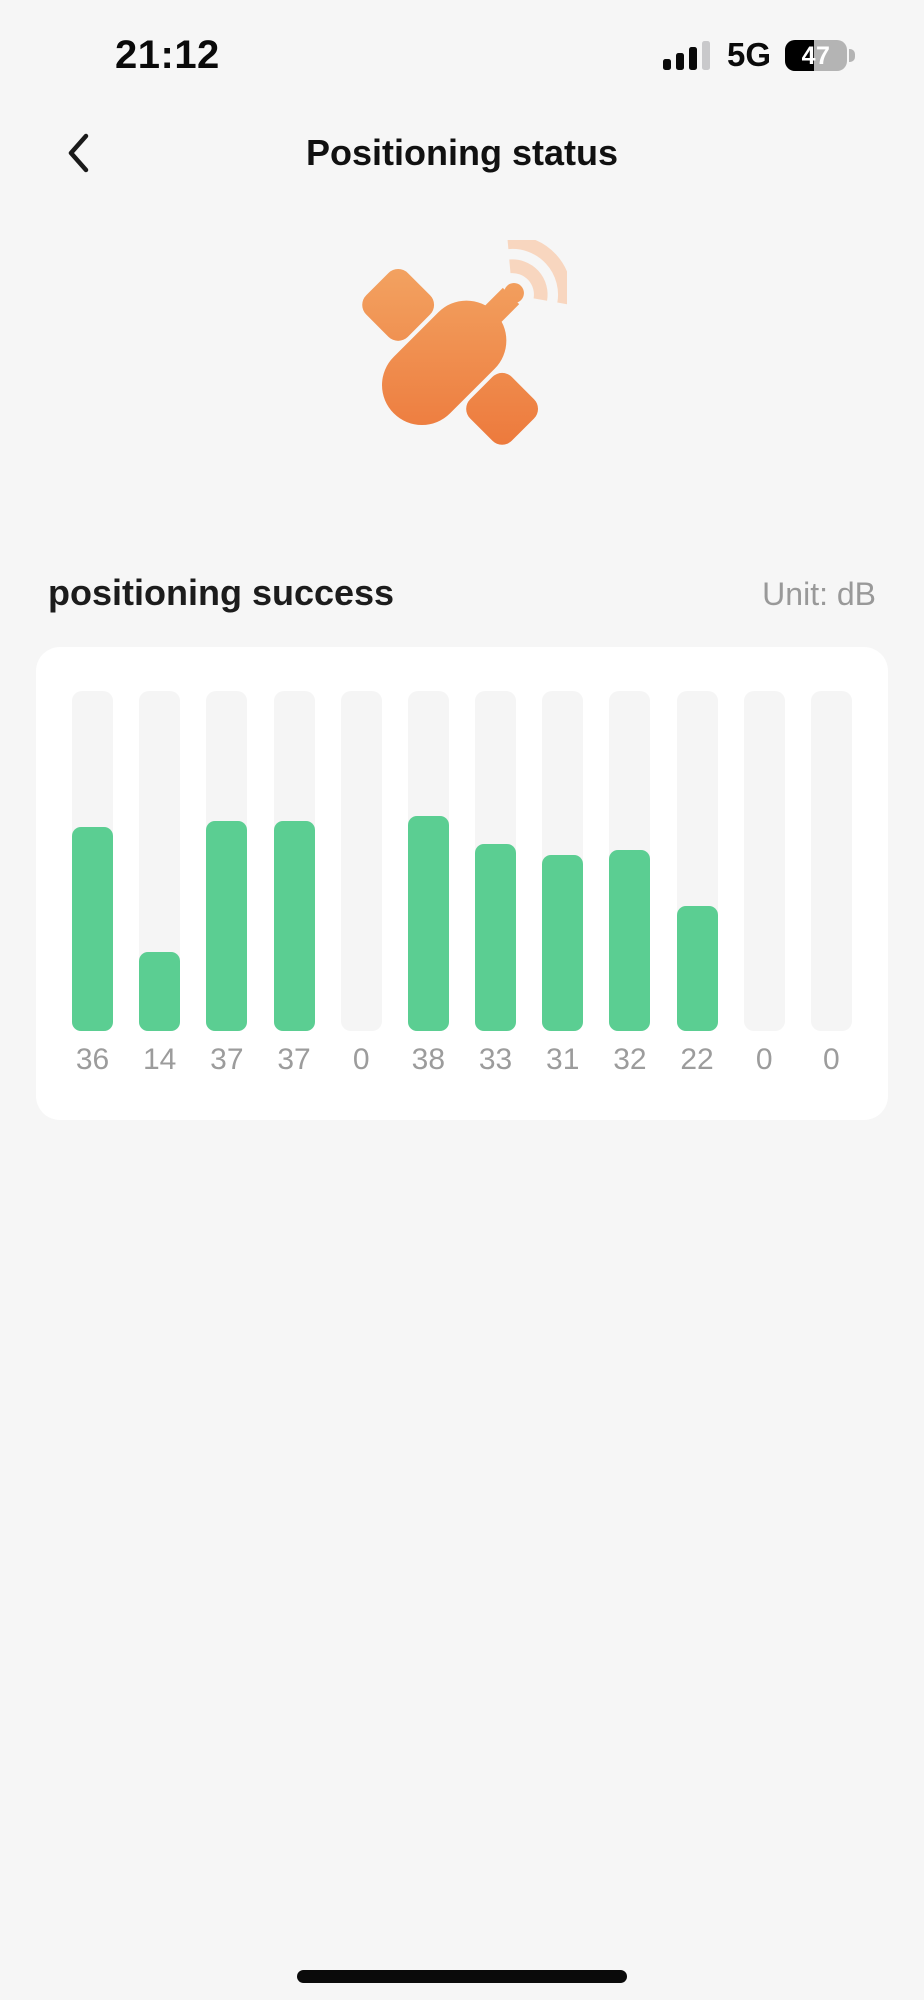  I want to click on status-time: 21:12, so click(167, 54).